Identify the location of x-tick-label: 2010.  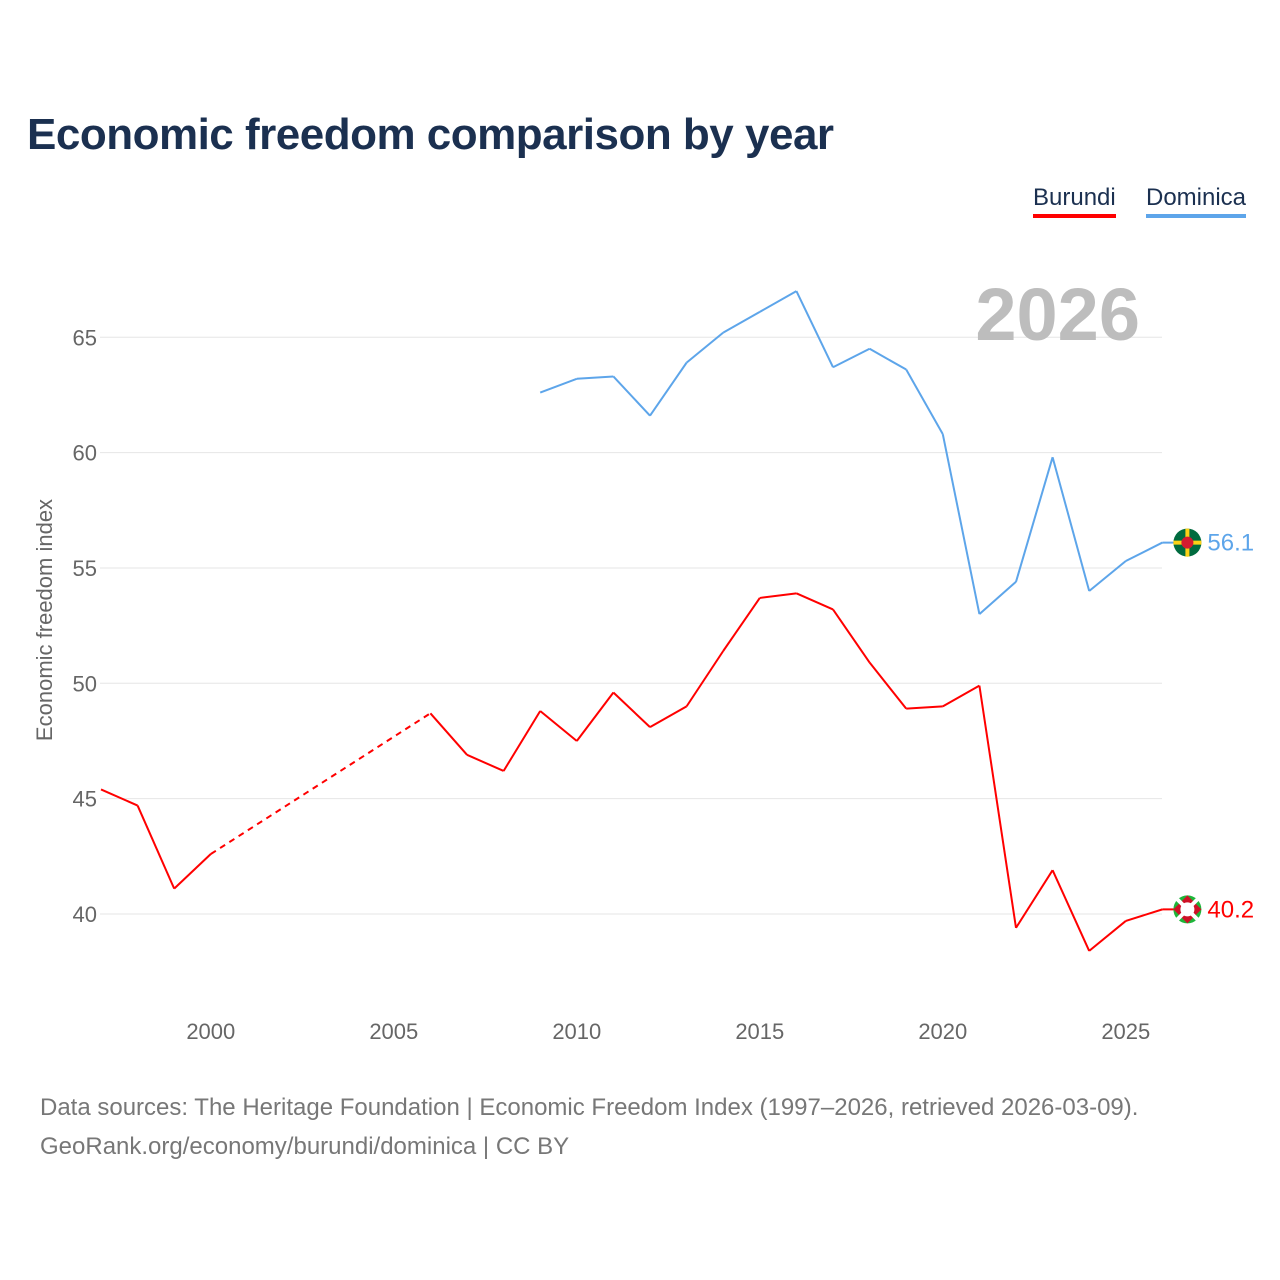
(576, 1031).